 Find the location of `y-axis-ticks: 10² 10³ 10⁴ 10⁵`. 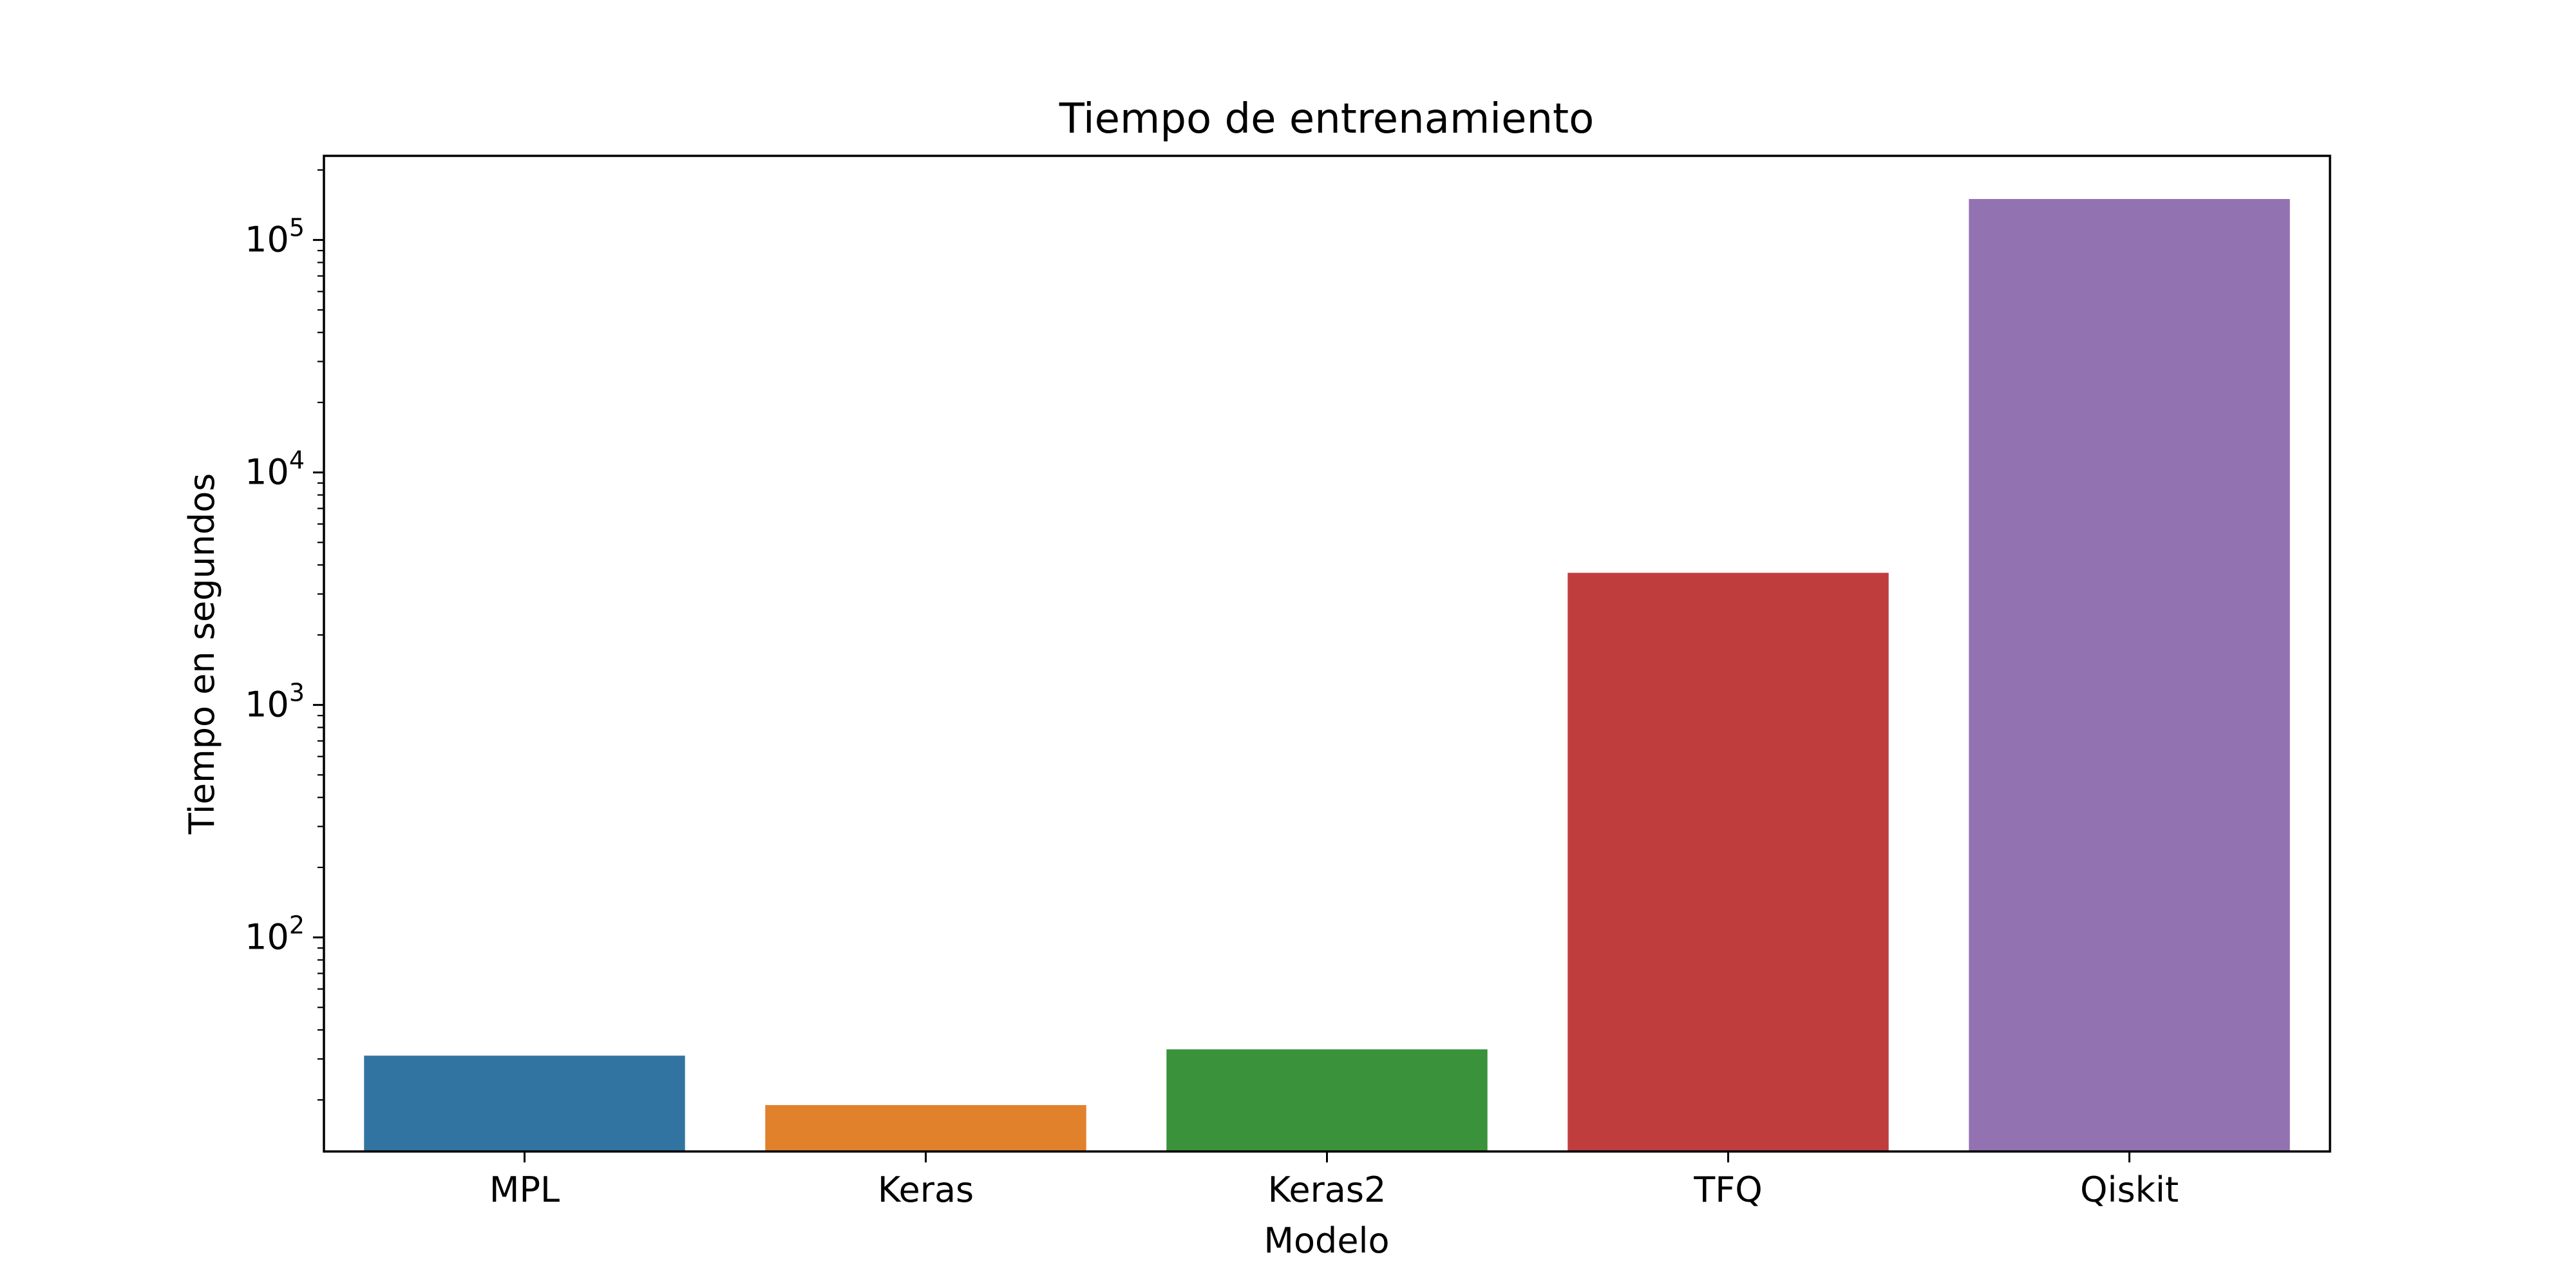

y-axis-ticks: 10² 10³ 10⁴ 10⁵ is located at coordinates (285, 635).